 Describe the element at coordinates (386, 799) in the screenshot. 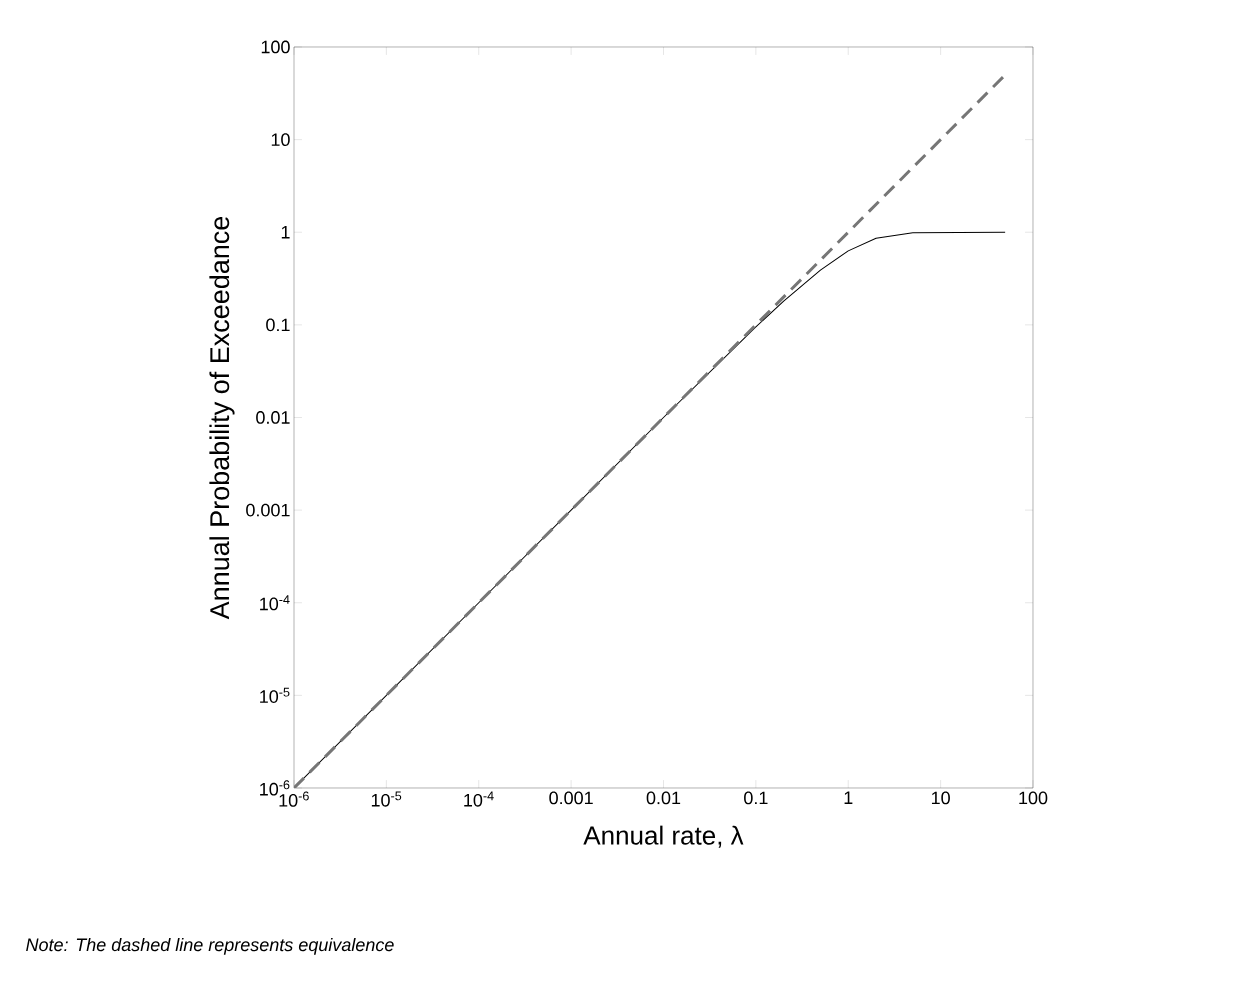

I see `x-tick-label: 10$^{-5}$` at that location.